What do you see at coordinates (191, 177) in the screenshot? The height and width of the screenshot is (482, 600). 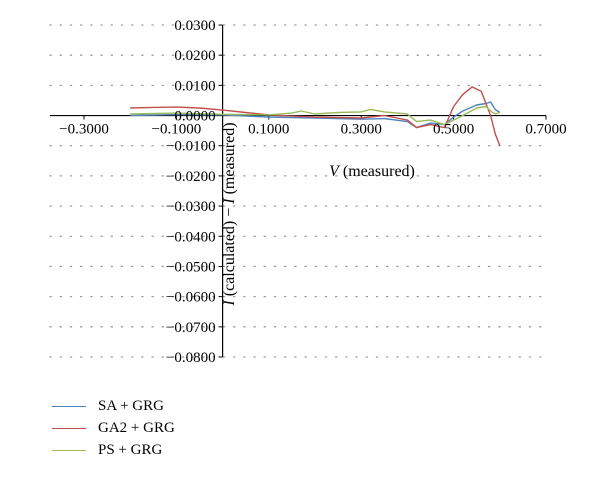 I see `y-tick-label: −0.0200` at bounding box center [191, 177].